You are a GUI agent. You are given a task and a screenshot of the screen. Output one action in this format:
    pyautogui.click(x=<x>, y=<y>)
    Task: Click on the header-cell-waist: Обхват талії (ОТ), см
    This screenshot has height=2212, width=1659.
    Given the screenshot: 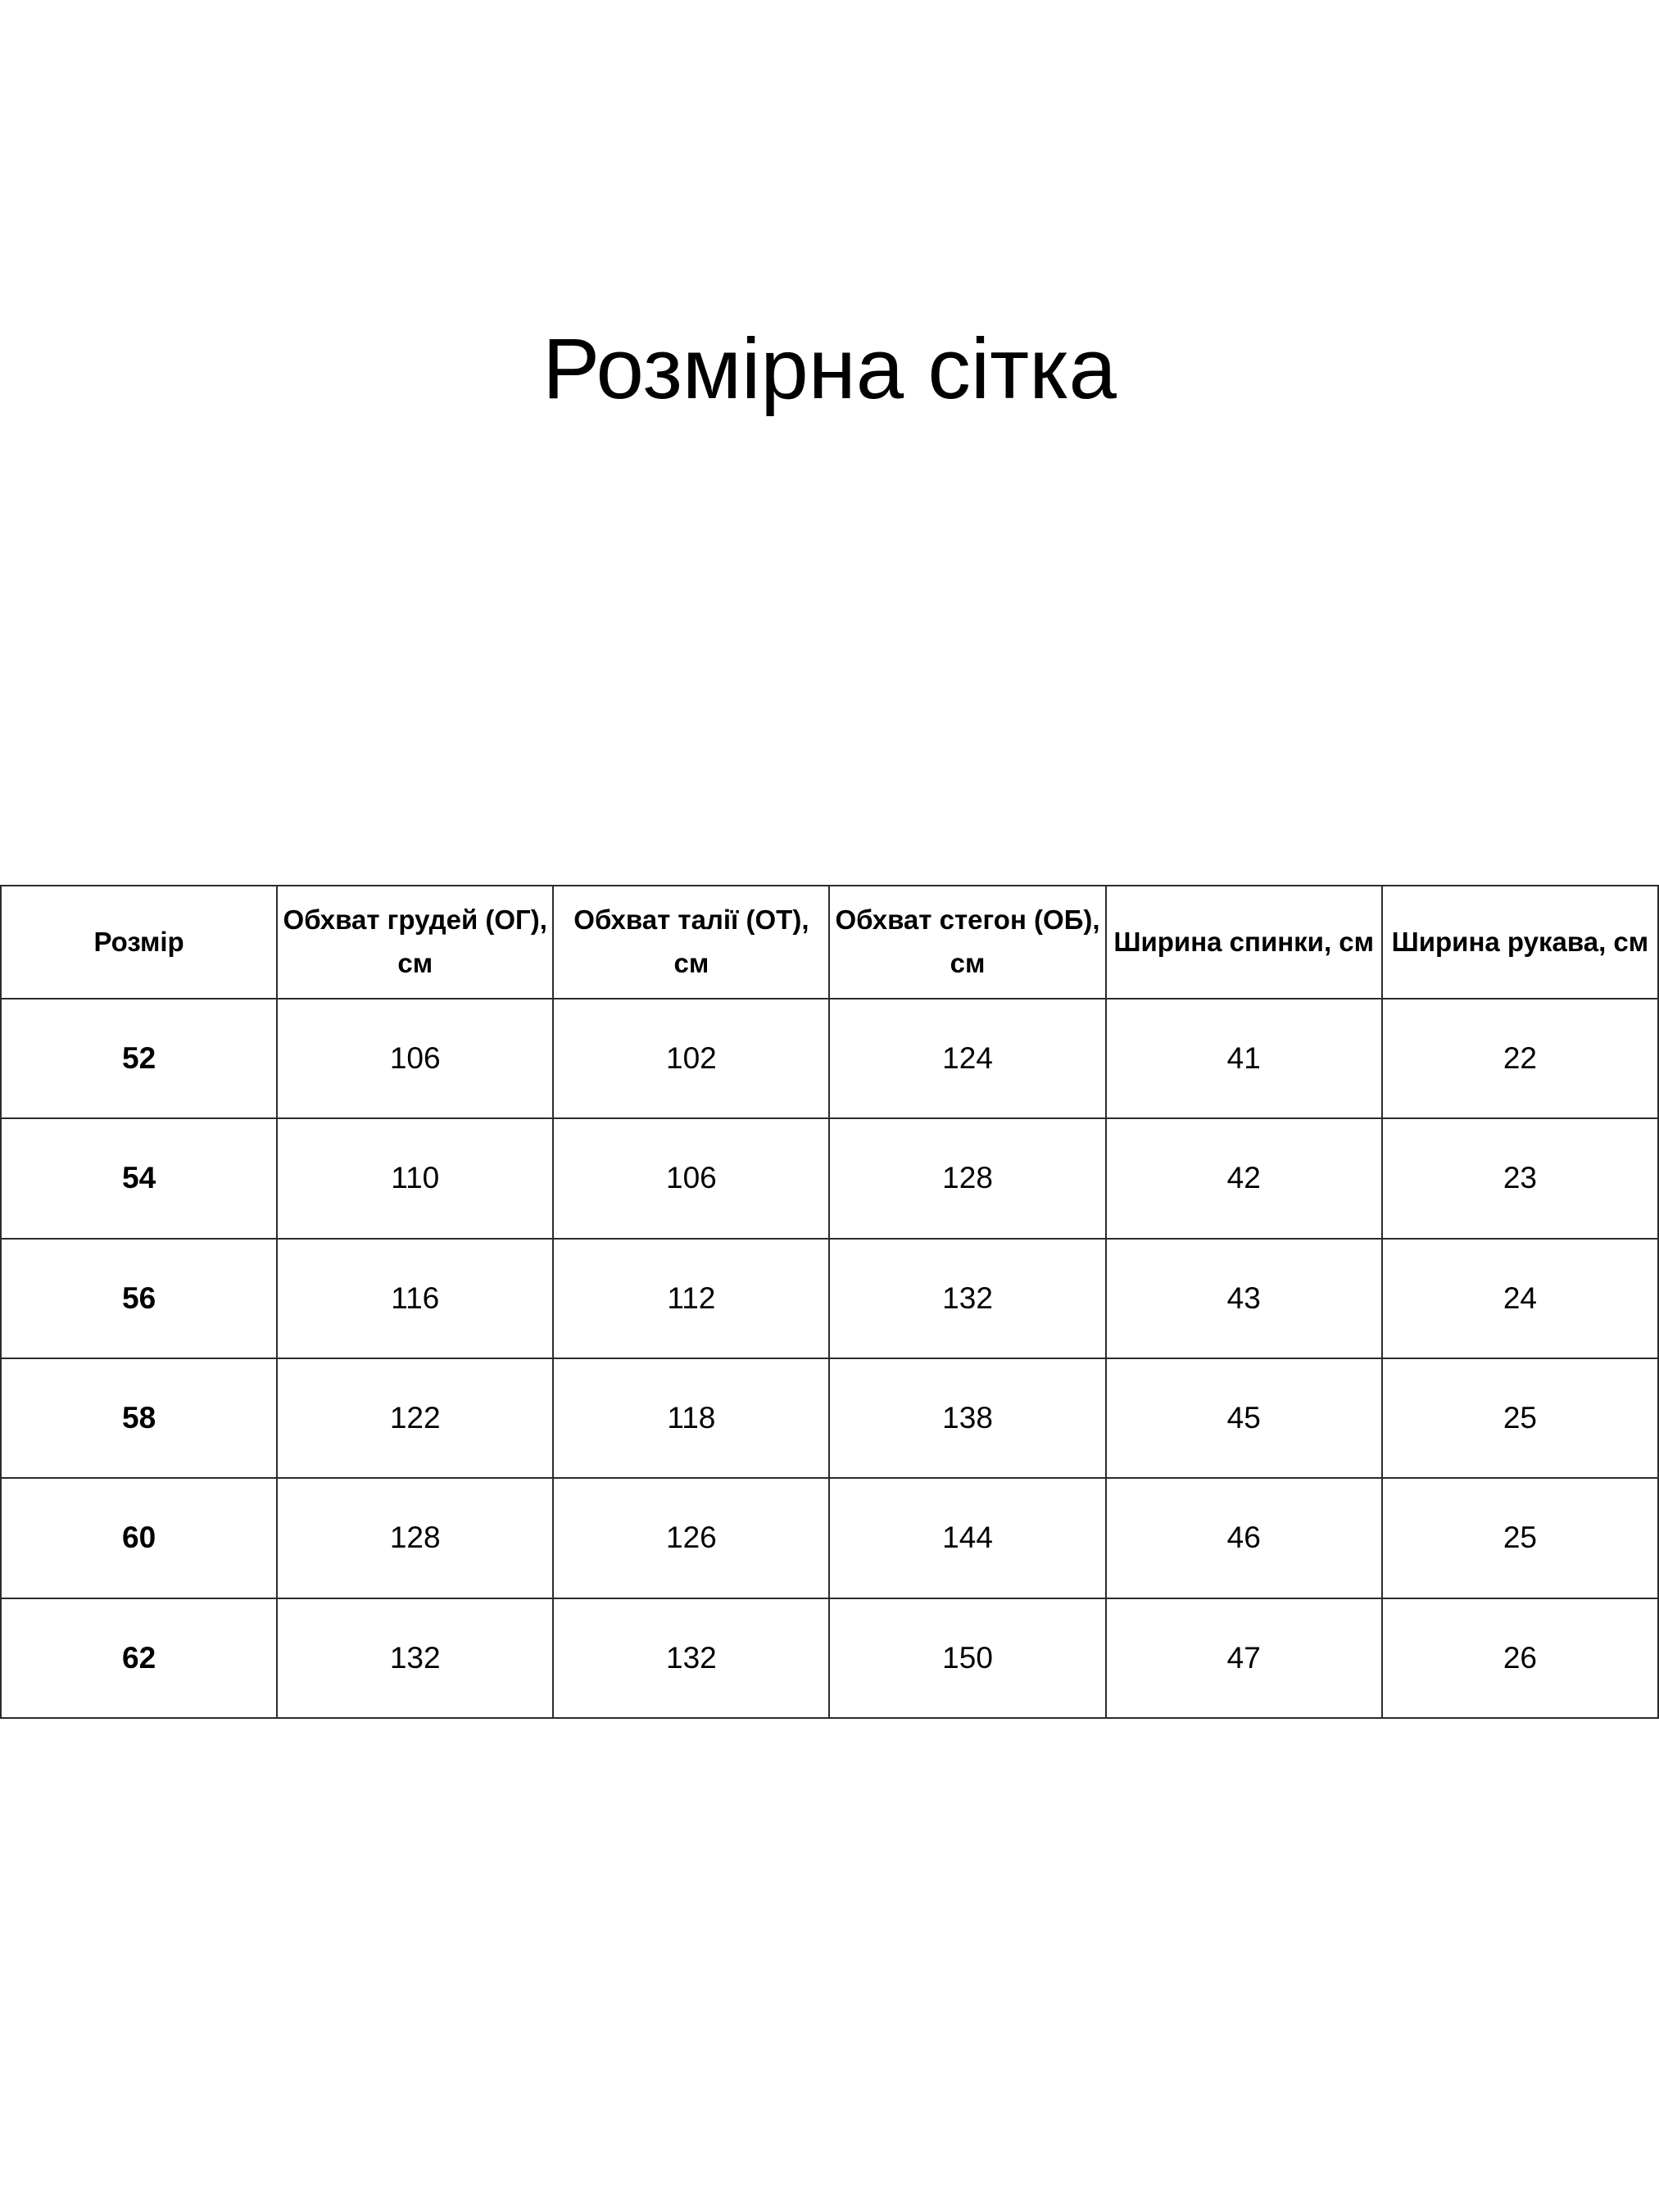 What is the action you would take?
    pyautogui.click(x=691, y=942)
    